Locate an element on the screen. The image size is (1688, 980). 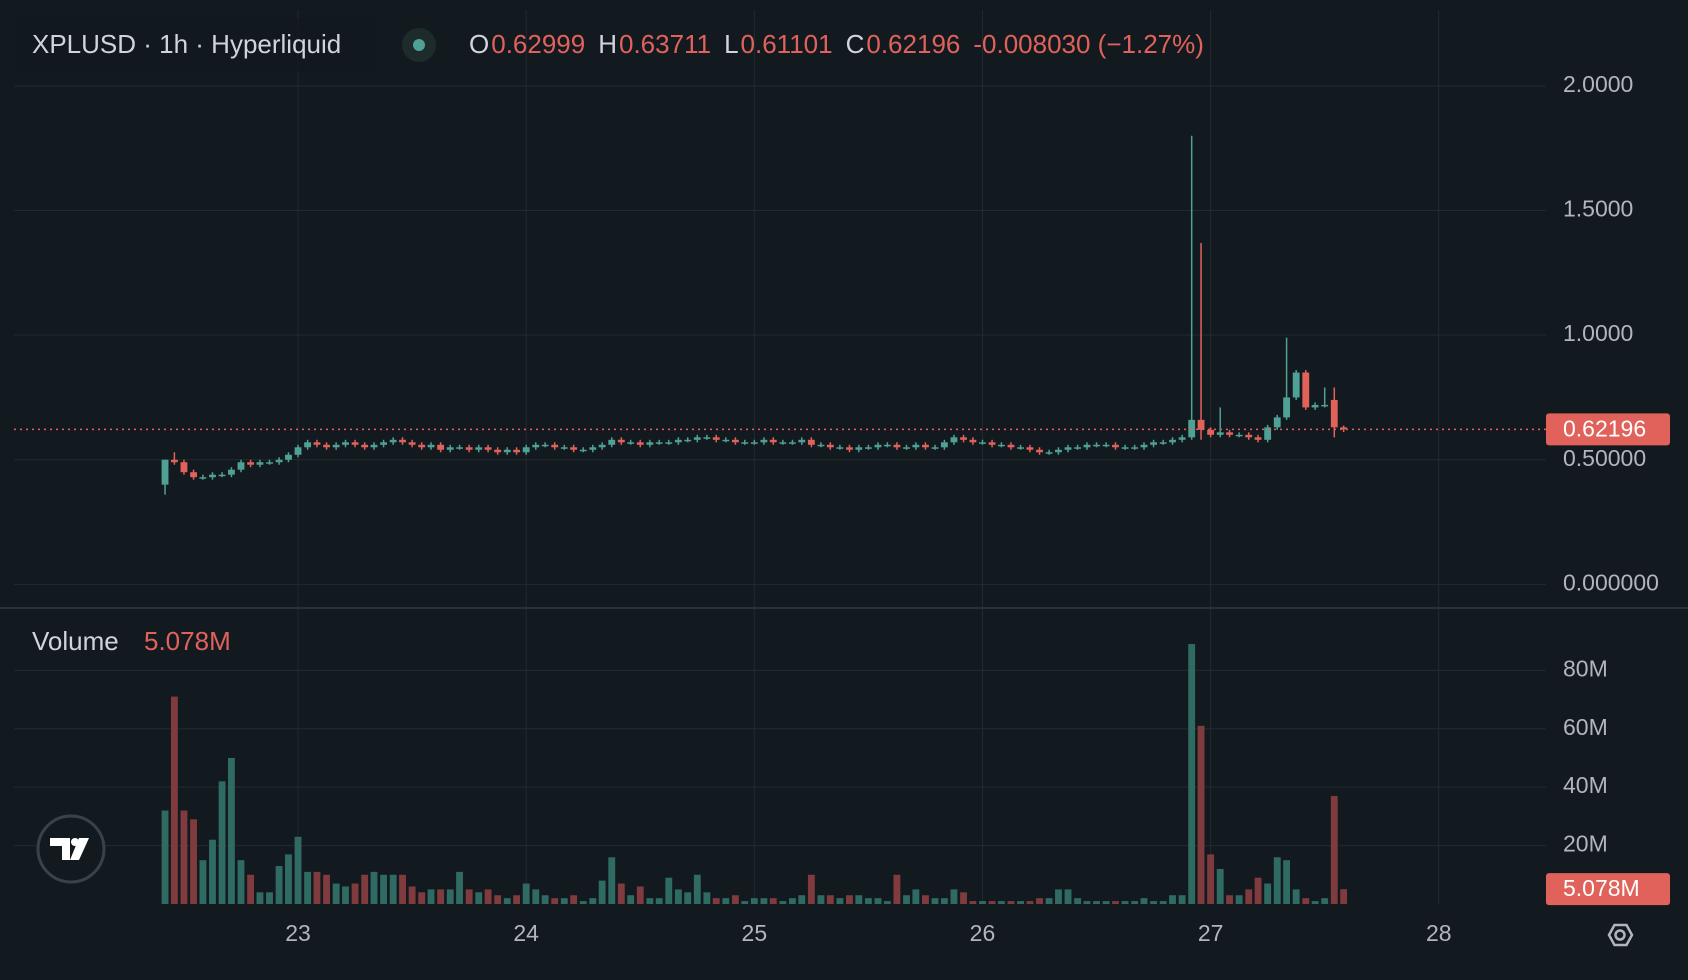
last-volume-tag is located at coordinates (1608, 889).